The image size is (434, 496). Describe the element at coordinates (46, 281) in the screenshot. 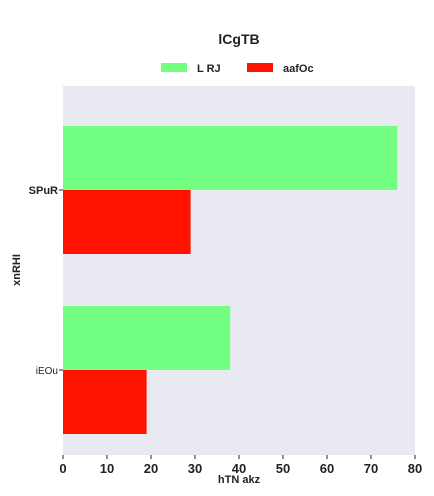

I see `y-axis-ticks: SPuR iEOu` at that location.